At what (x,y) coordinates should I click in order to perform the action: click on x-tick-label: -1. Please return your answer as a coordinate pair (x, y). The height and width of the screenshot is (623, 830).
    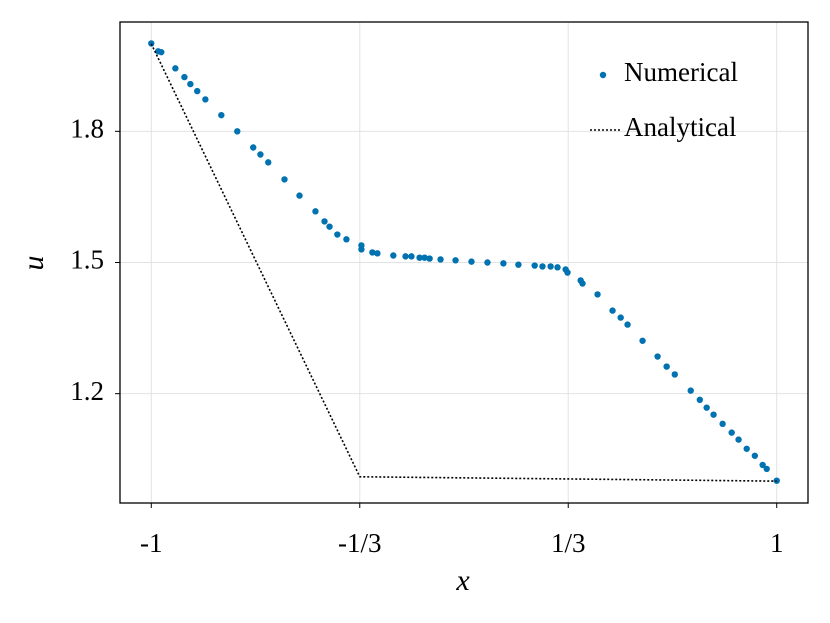
    Looking at the image, I should click on (151, 543).